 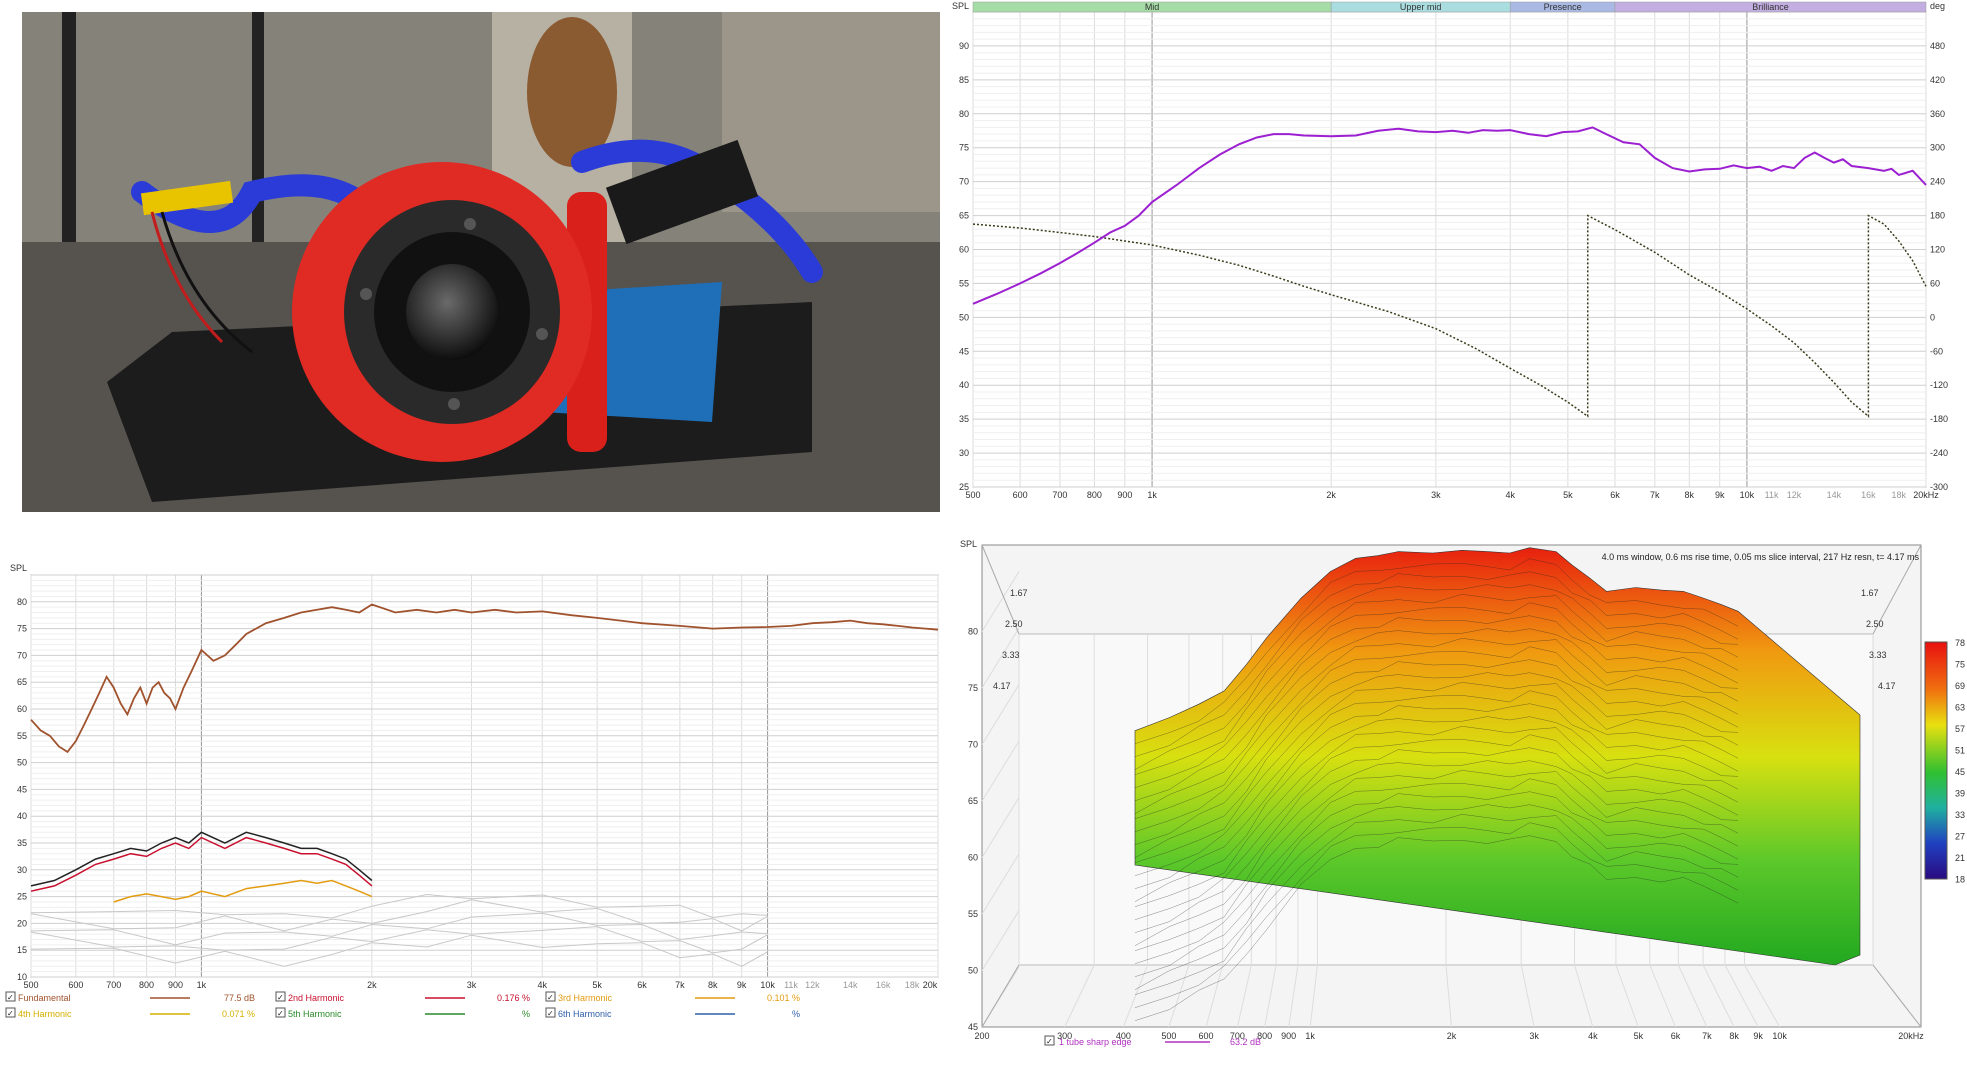 I want to click on x-tick-label: 5k, so click(x=597, y=985).